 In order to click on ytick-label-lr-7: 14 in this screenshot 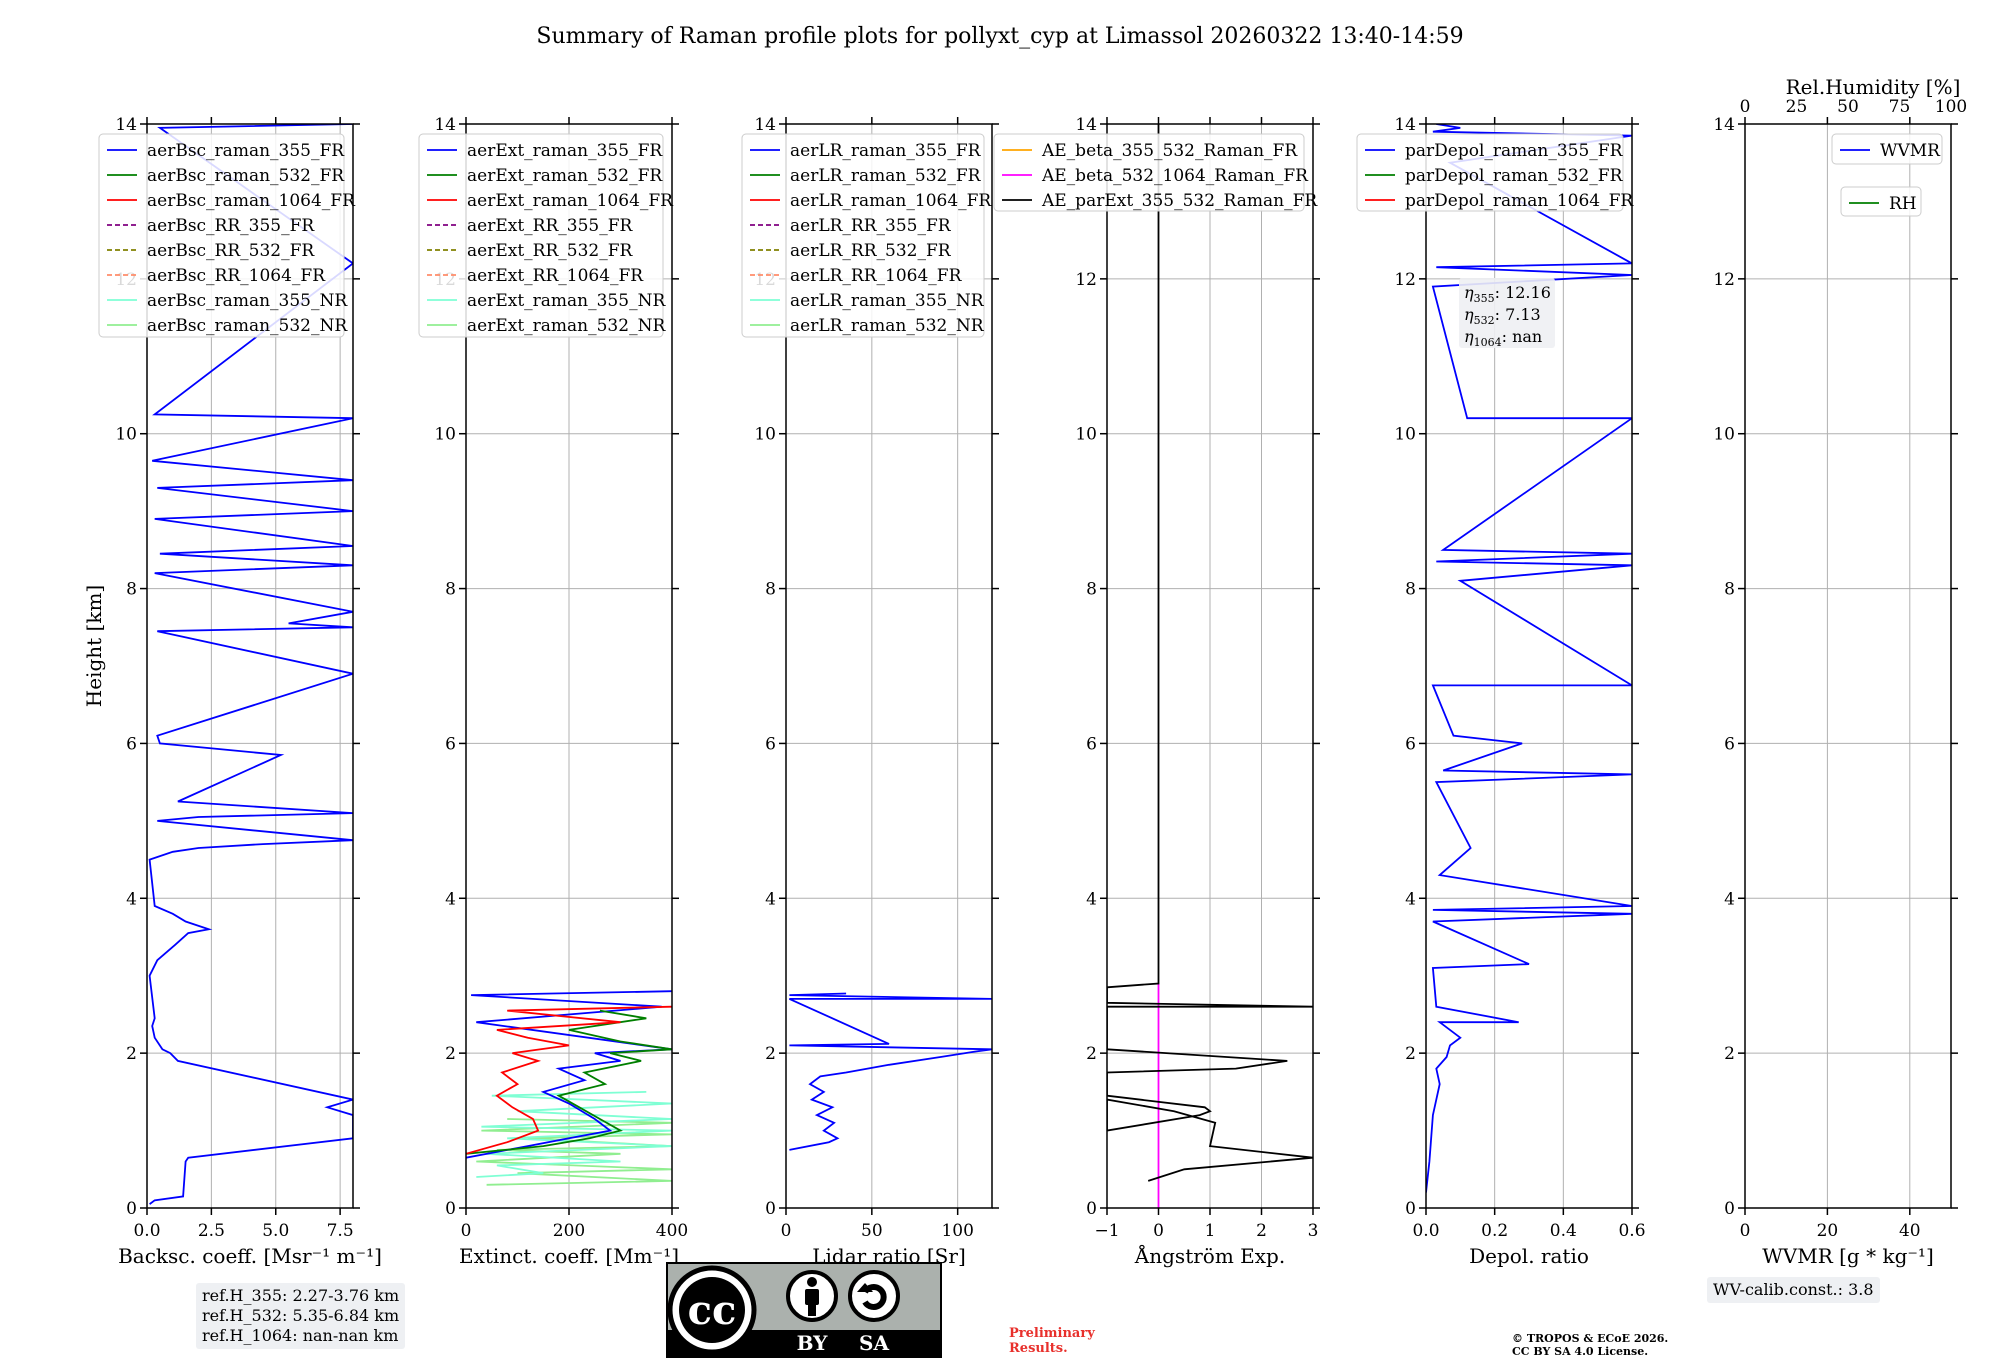, I will do `click(765, 125)`.